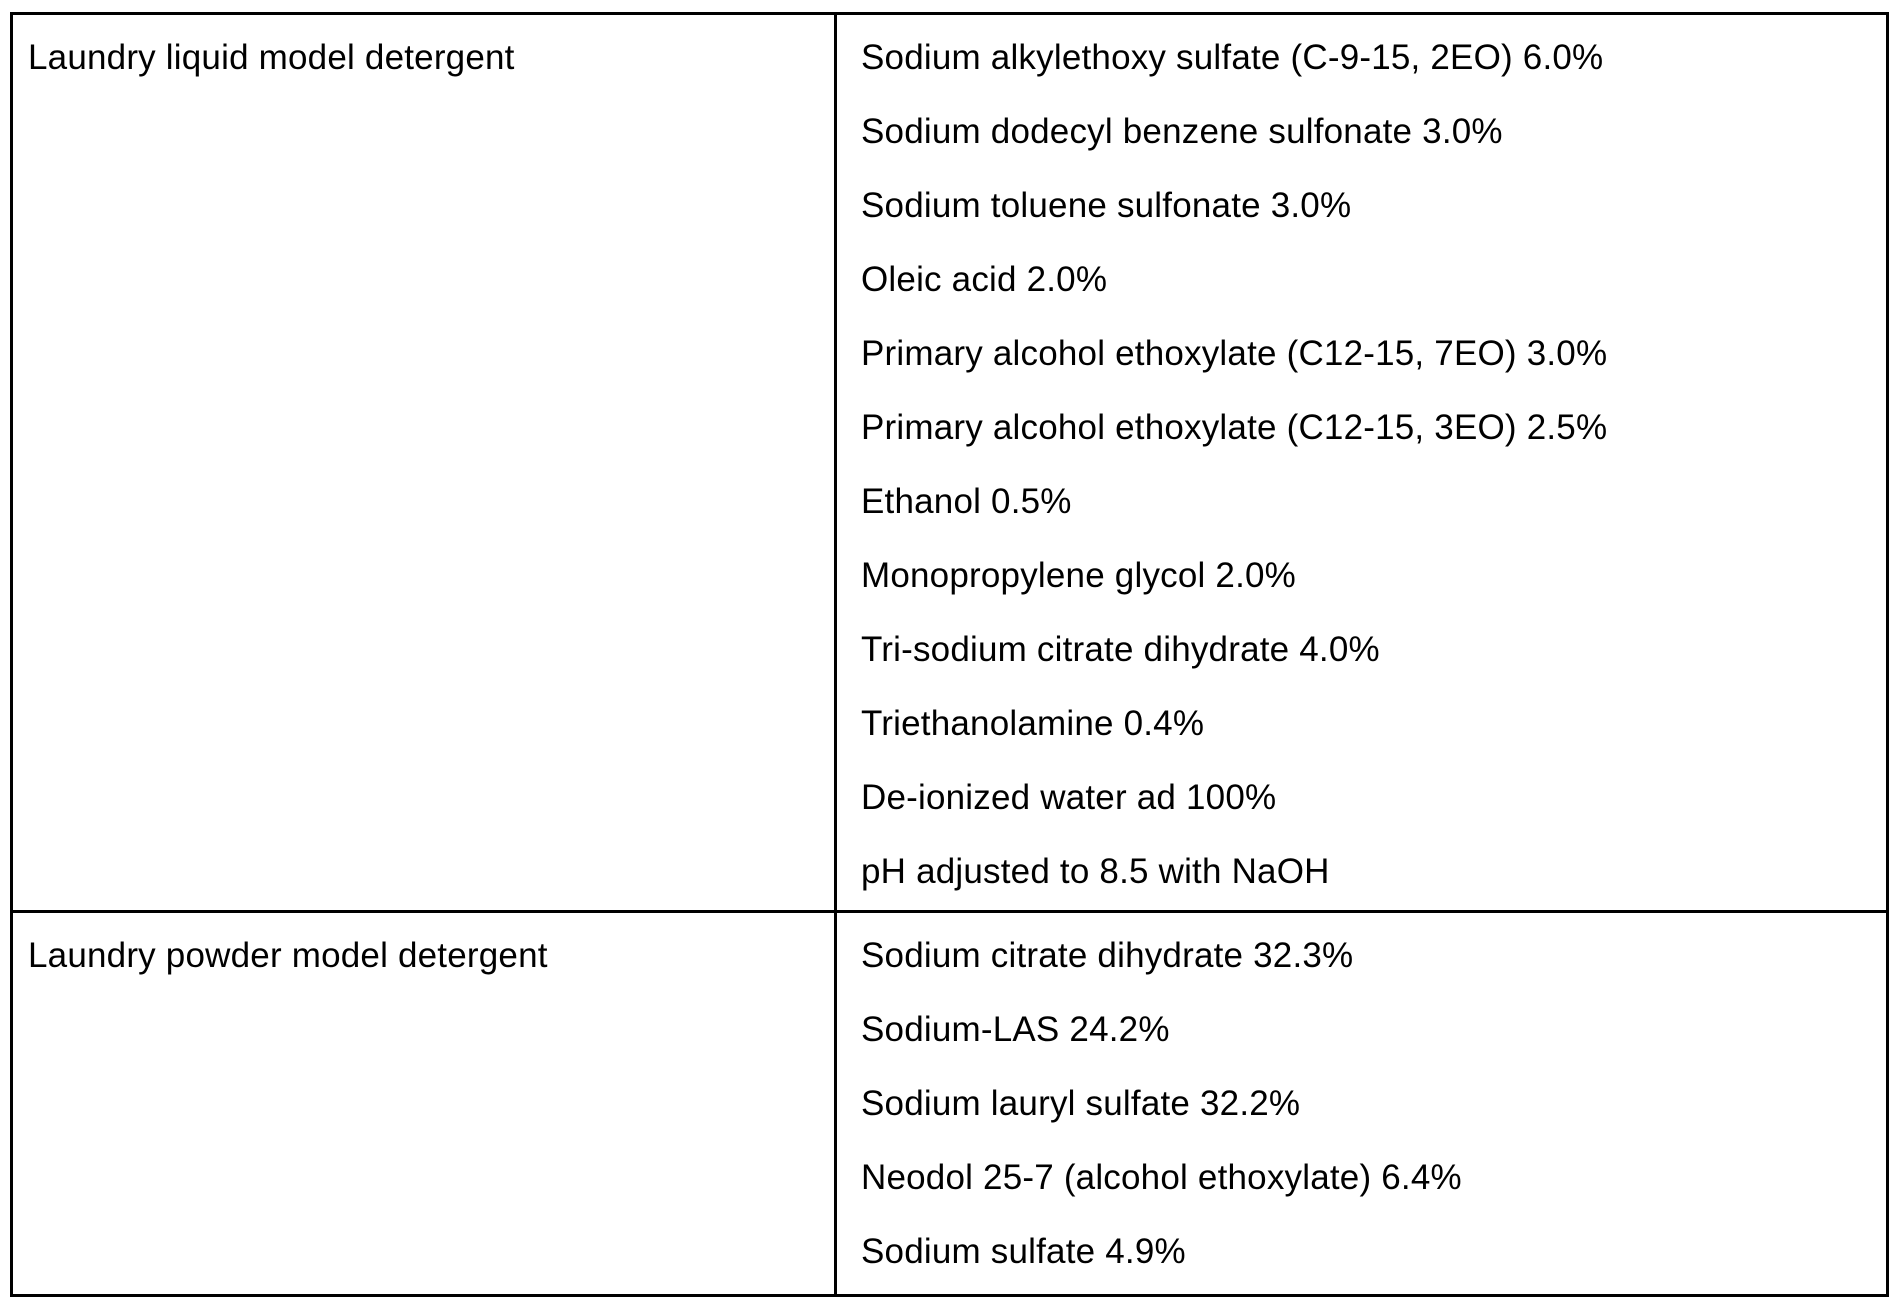 This screenshot has width=1897, height=1304. What do you see at coordinates (1182, 131) in the screenshot?
I see `ingredient-line: Sodium dodecyl benzene sulfonate 3.0%` at bounding box center [1182, 131].